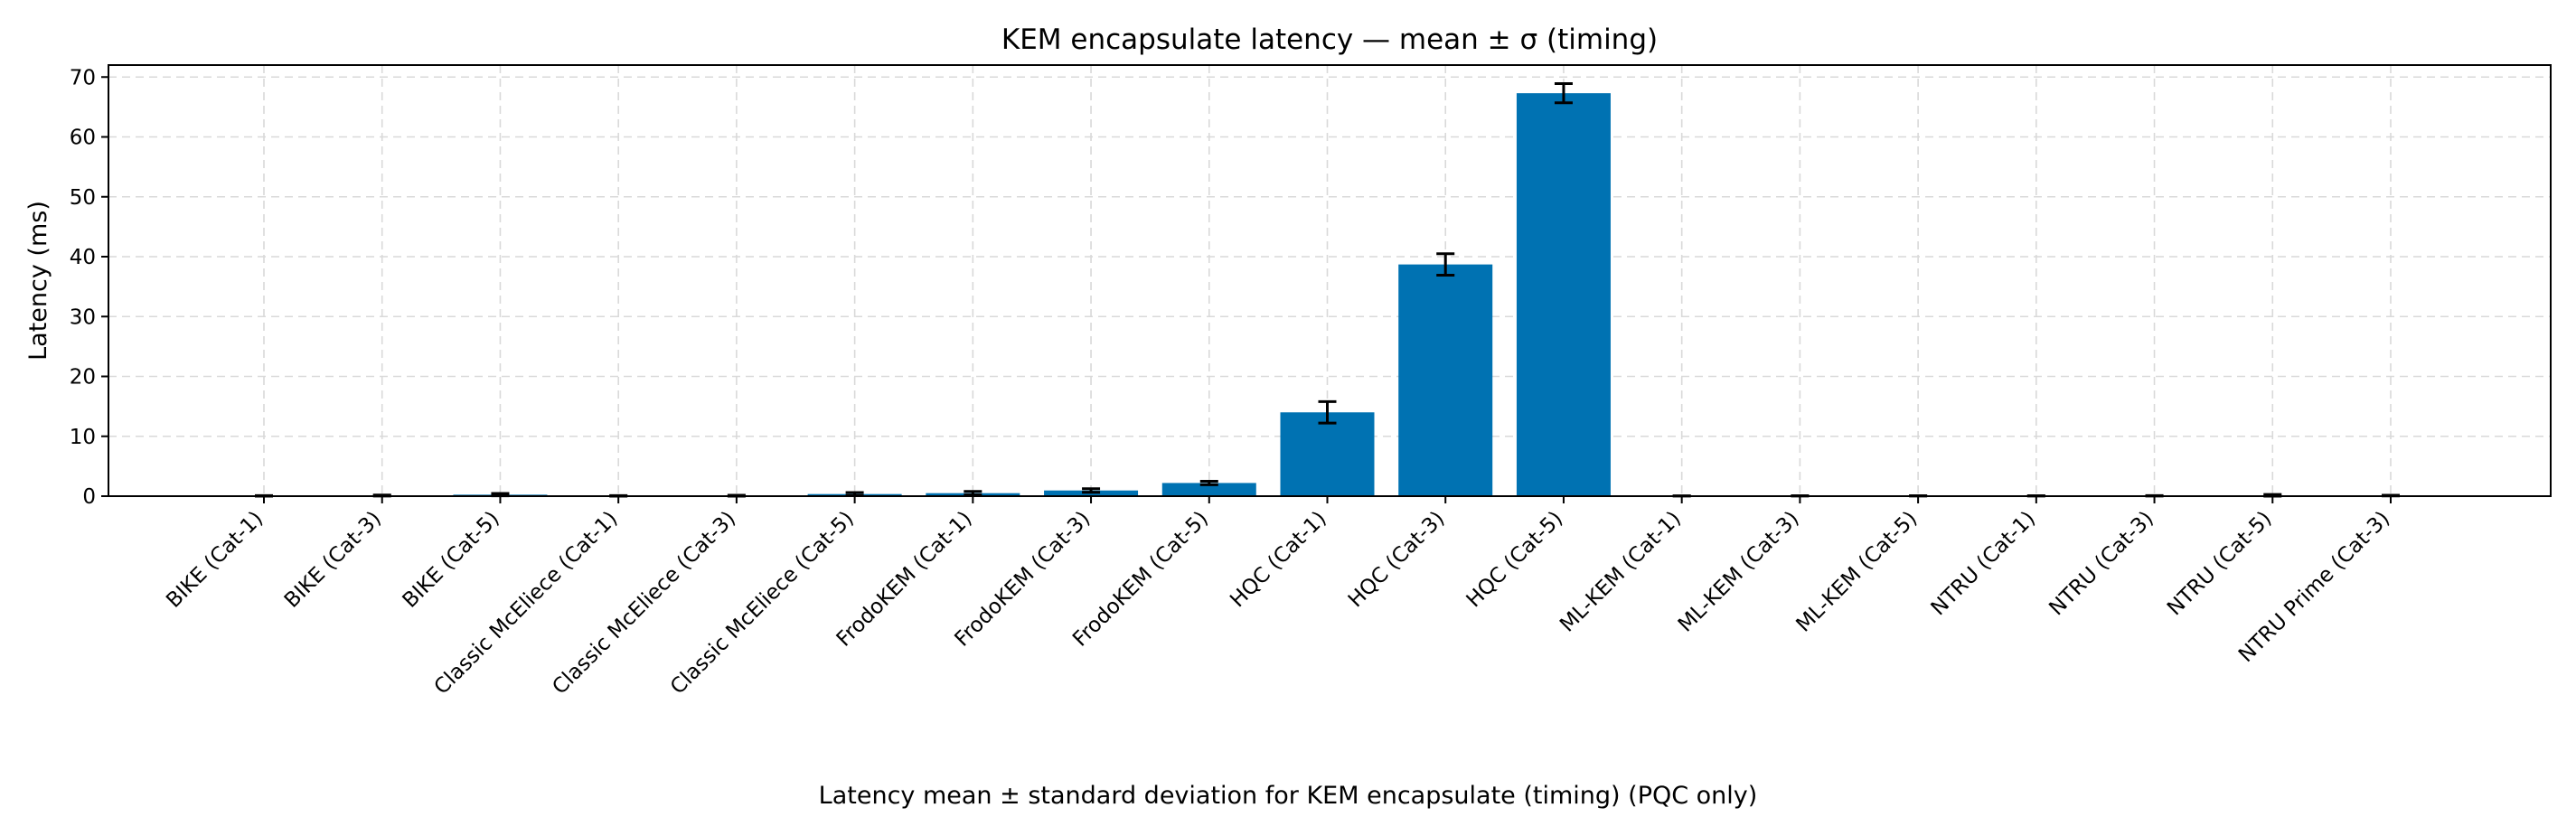 The width and height of the screenshot is (2576, 817). What do you see at coordinates (83, 437) in the screenshot?
I see `y-tick-label: 10` at bounding box center [83, 437].